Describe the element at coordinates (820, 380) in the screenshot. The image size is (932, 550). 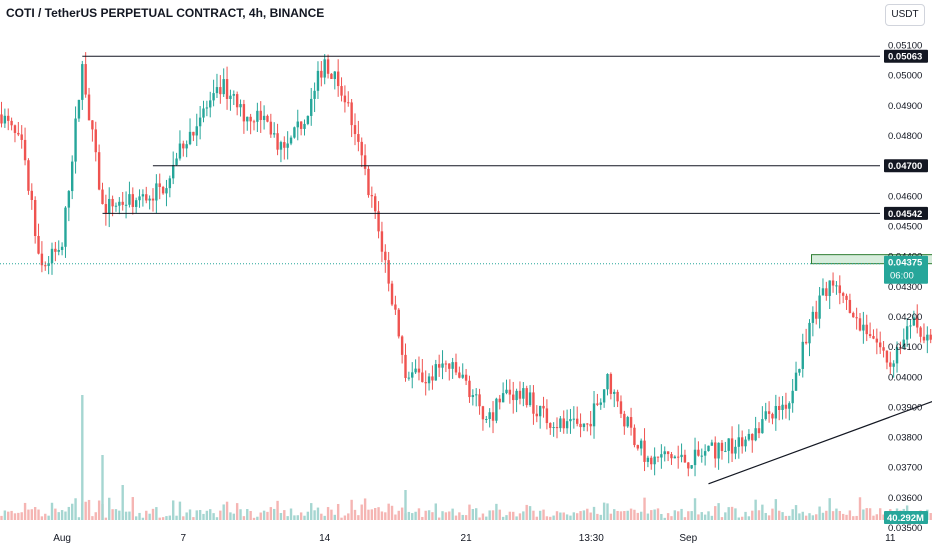
I see `ascending-trendline` at that location.